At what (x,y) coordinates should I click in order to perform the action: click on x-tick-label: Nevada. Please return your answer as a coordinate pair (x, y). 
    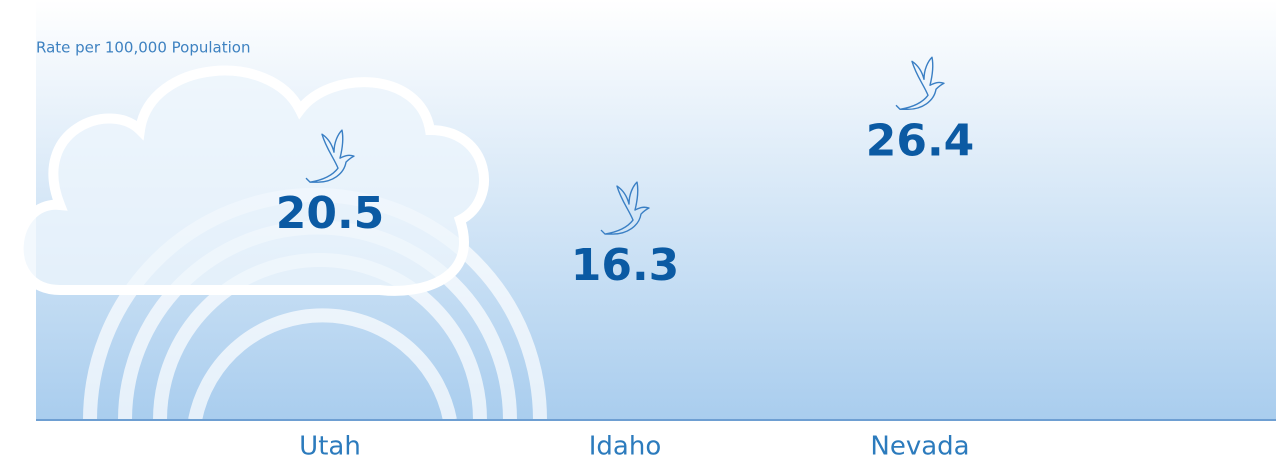
    Looking at the image, I should click on (919, 447).